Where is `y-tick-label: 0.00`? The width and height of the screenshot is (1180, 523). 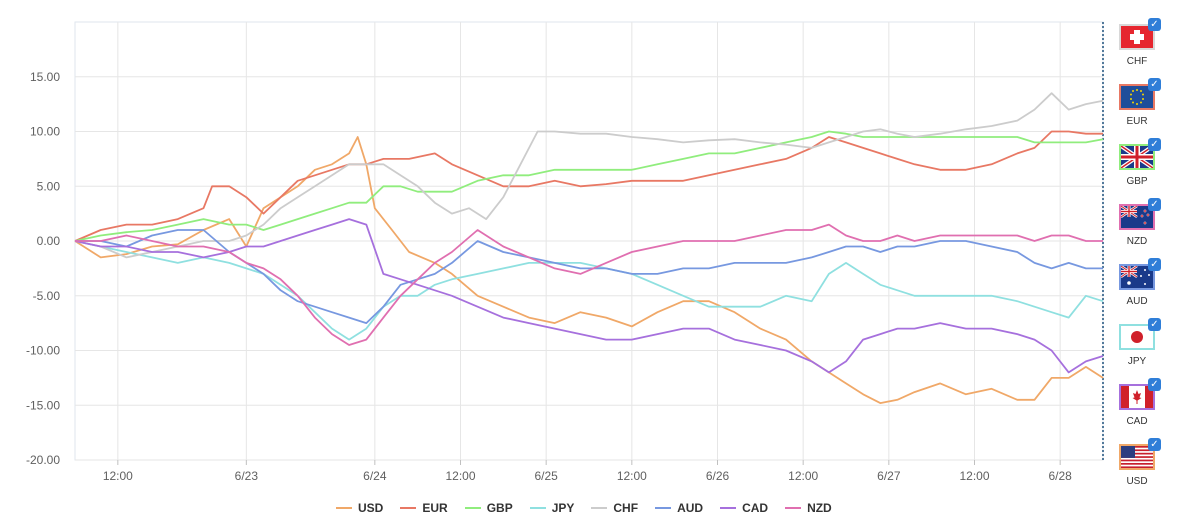
y-tick-label: 0.00 is located at coordinates (49, 241).